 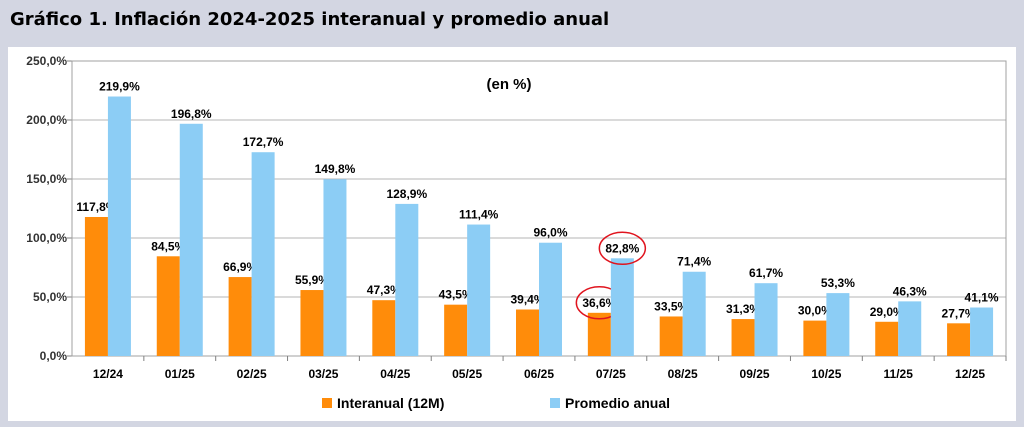 I want to click on data-label: 82,8%, so click(x=622, y=248).